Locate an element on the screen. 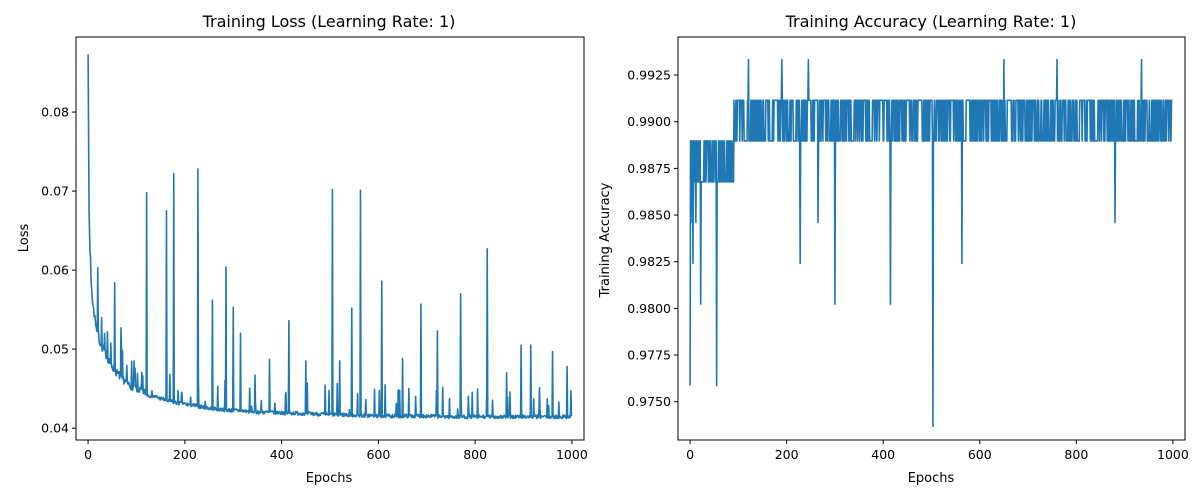  acc-xtick-label: 200 is located at coordinates (787, 454).